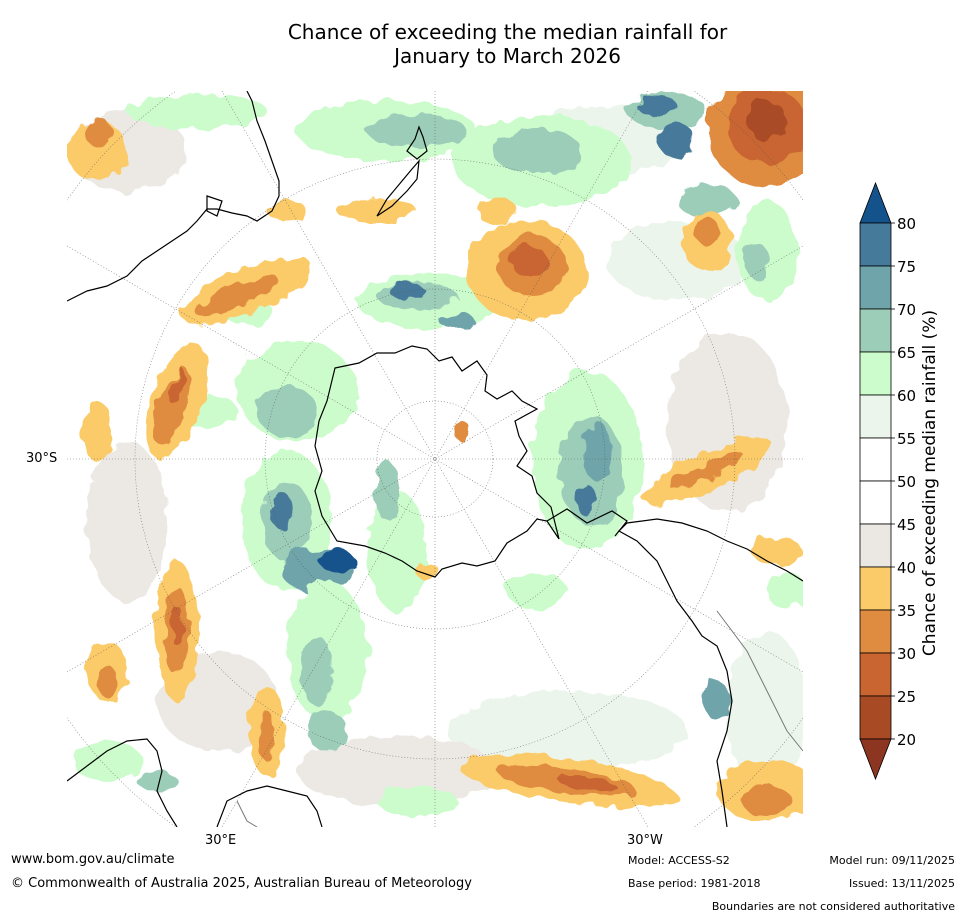 The width and height of the screenshot is (965, 919). What do you see at coordinates (875, 759) in the screenshot?
I see `colorbar-arrow-bottom` at bounding box center [875, 759].